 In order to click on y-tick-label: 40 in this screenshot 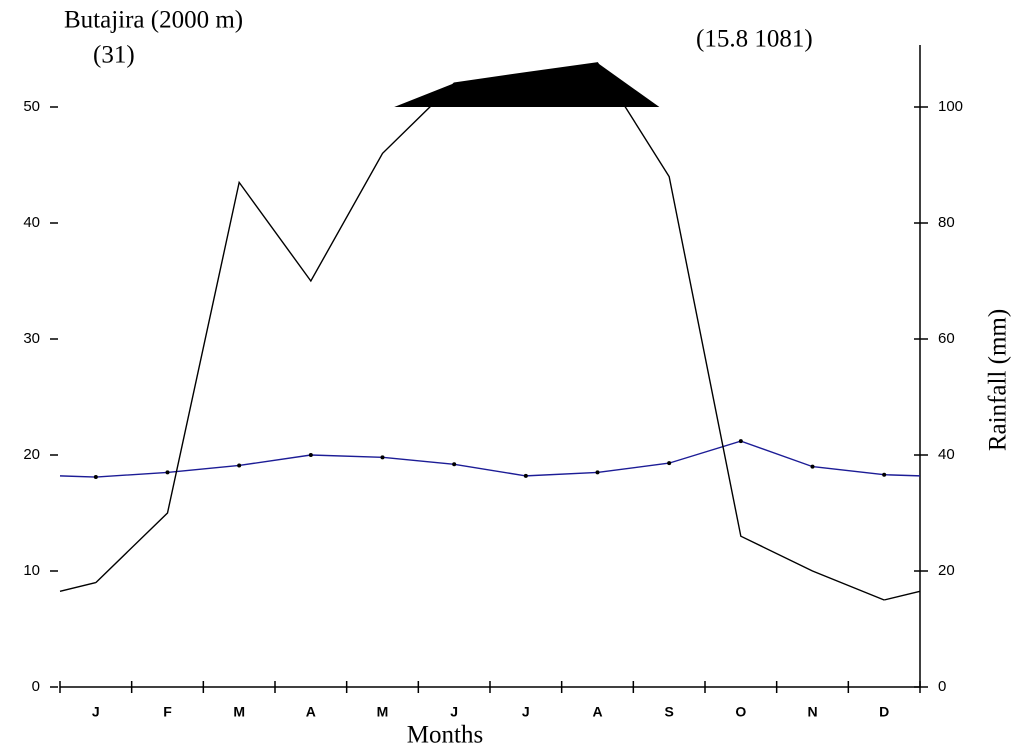, I will do `click(31, 222)`.